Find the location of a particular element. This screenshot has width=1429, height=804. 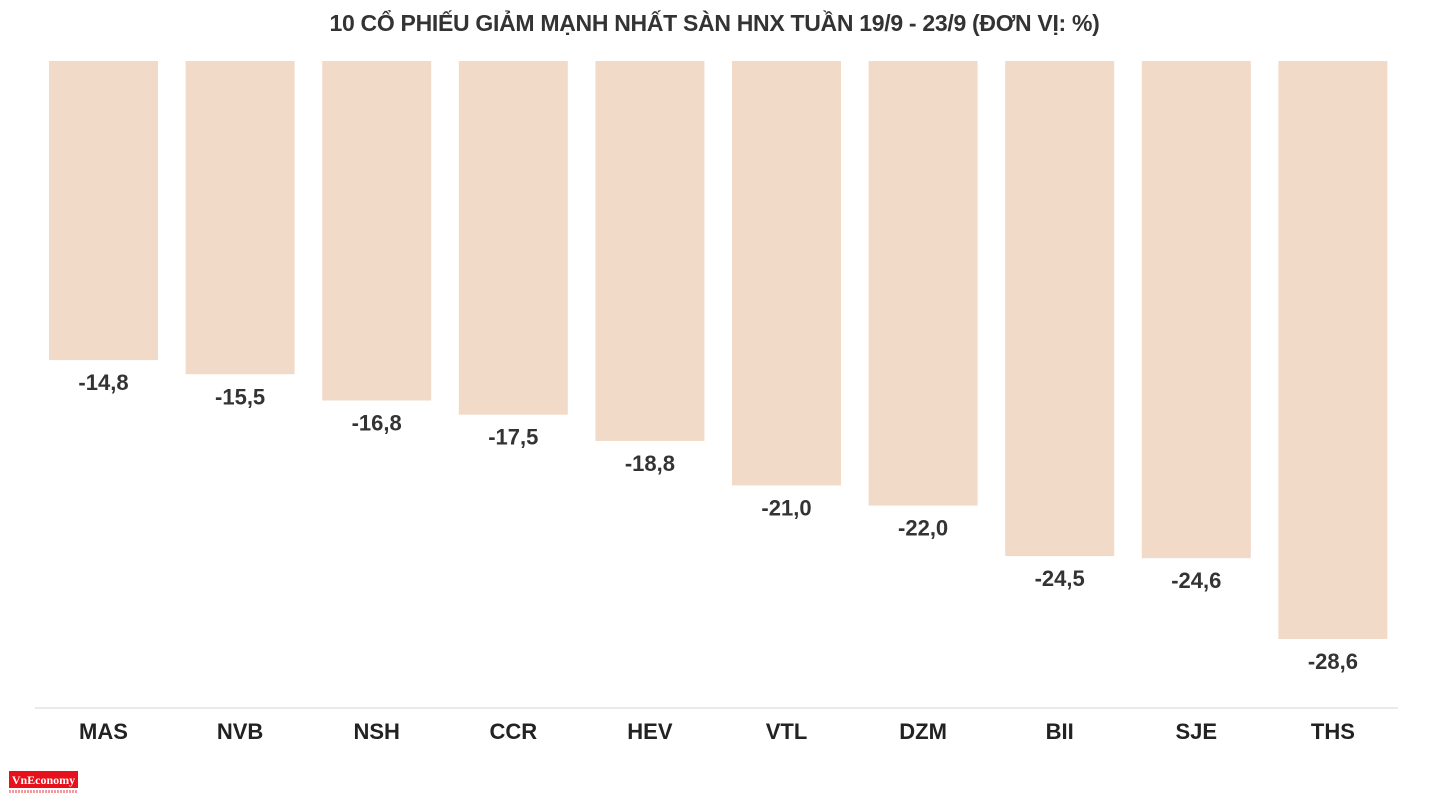

bar-bii is located at coordinates (1060, 309).